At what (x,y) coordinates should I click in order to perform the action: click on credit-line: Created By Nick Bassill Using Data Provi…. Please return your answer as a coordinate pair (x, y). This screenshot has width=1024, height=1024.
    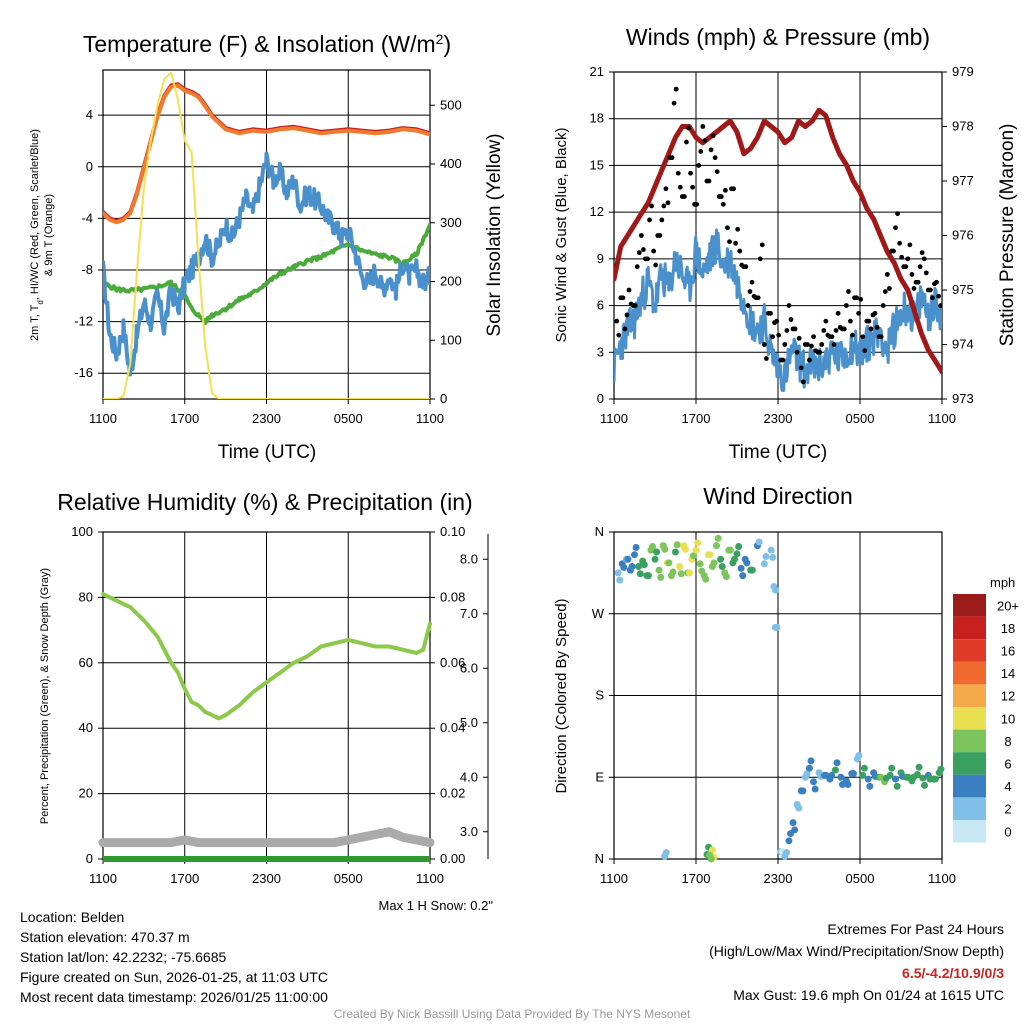
    Looking at the image, I should click on (512, 1014).